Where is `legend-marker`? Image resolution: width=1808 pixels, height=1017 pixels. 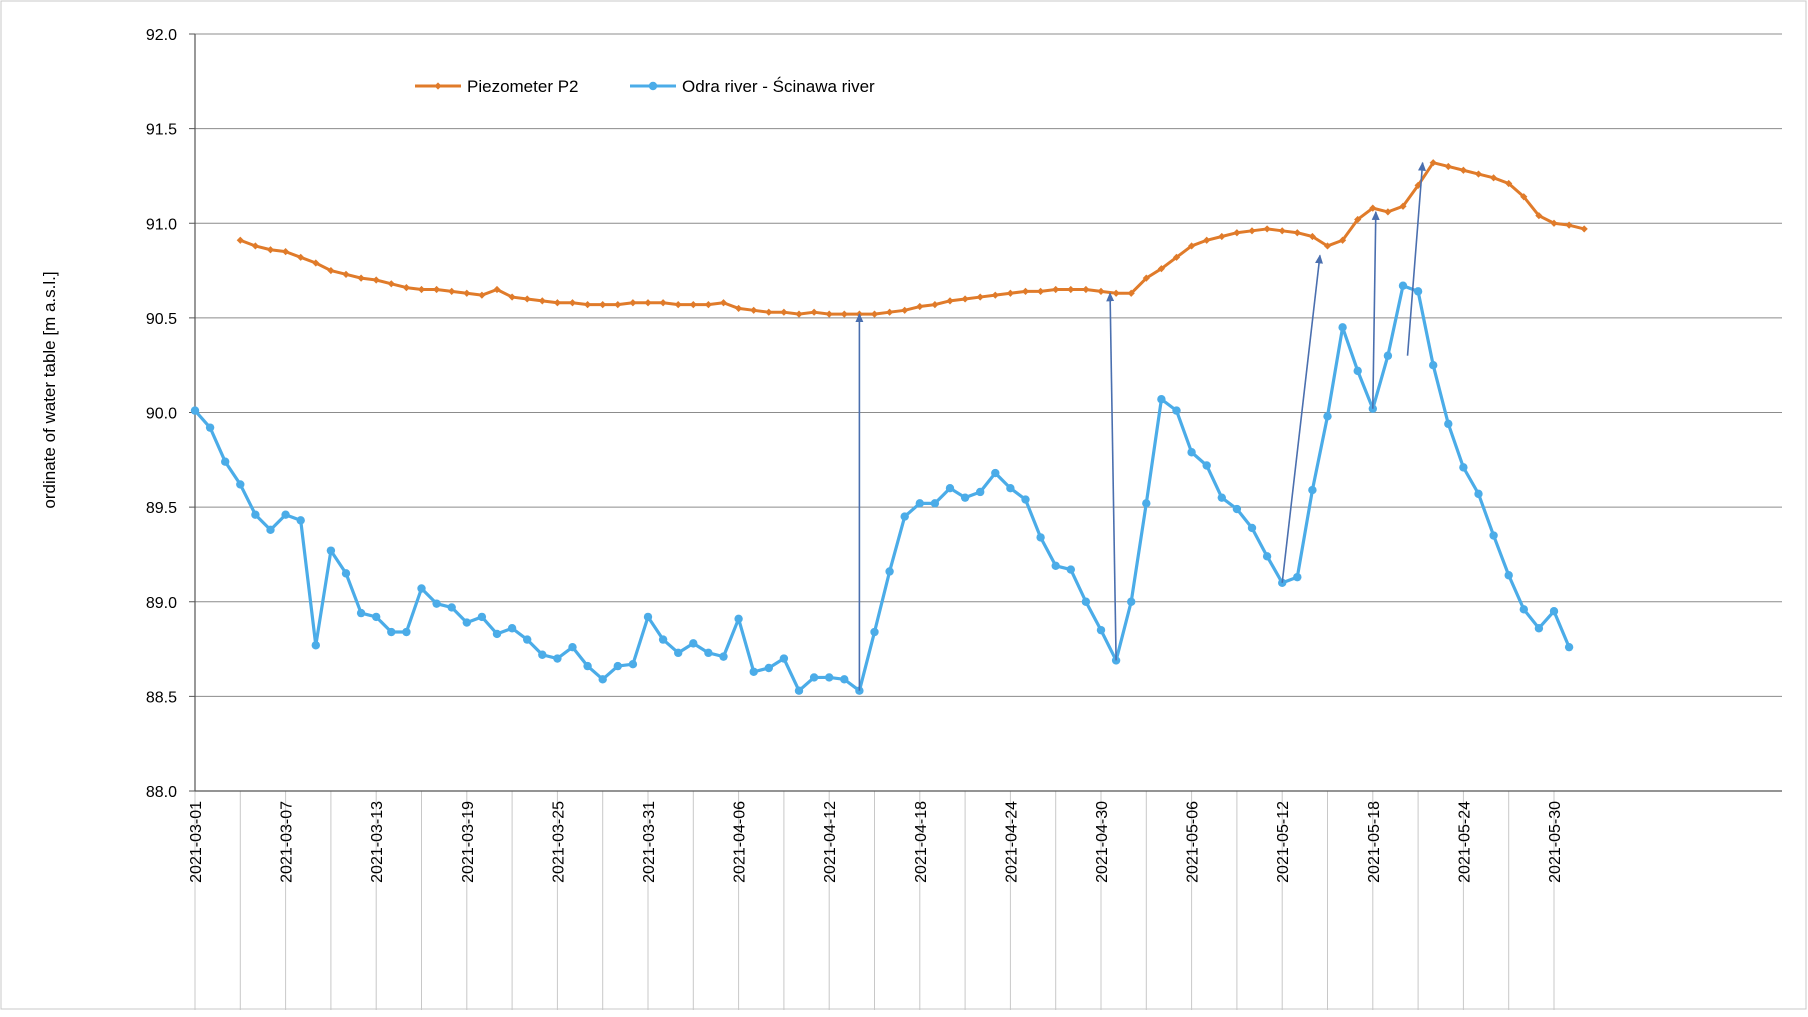
legend-marker is located at coordinates (438, 86).